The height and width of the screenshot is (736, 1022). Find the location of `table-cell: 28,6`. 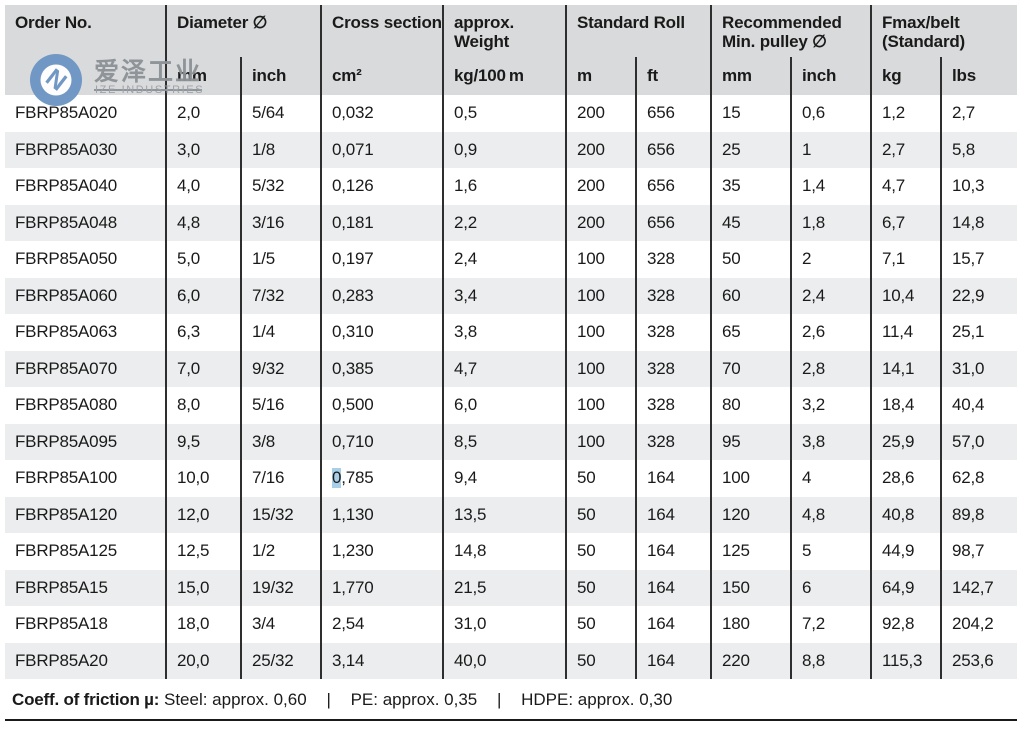

table-cell: 28,6 is located at coordinates (905, 478).